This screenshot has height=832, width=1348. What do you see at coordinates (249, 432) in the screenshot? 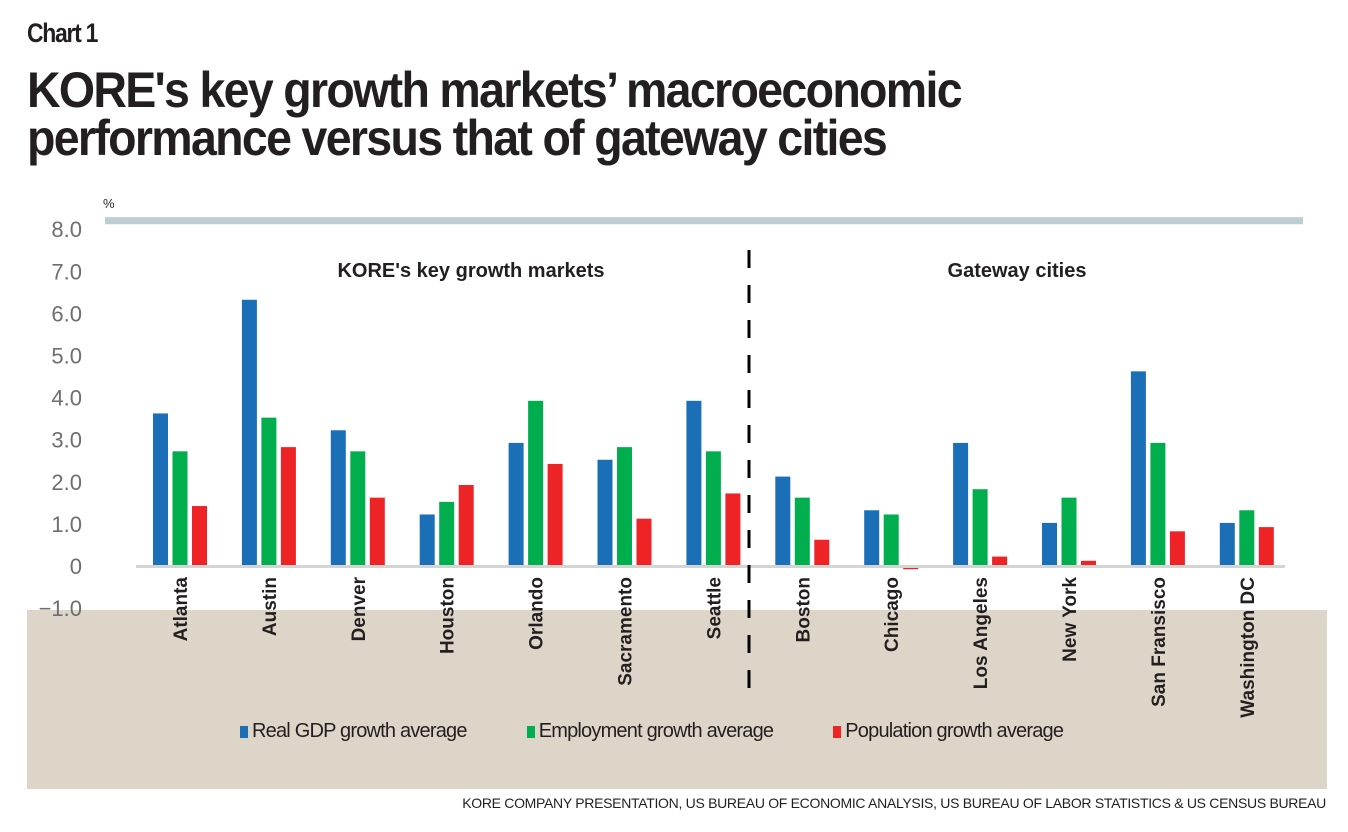
I see `bar-gdp-austin` at bounding box center [249, 432].